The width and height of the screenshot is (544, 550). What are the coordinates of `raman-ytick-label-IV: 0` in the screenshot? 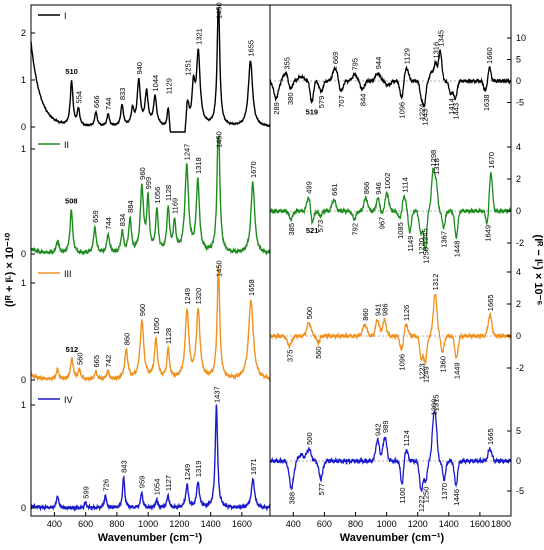 It's located at (23, 508).